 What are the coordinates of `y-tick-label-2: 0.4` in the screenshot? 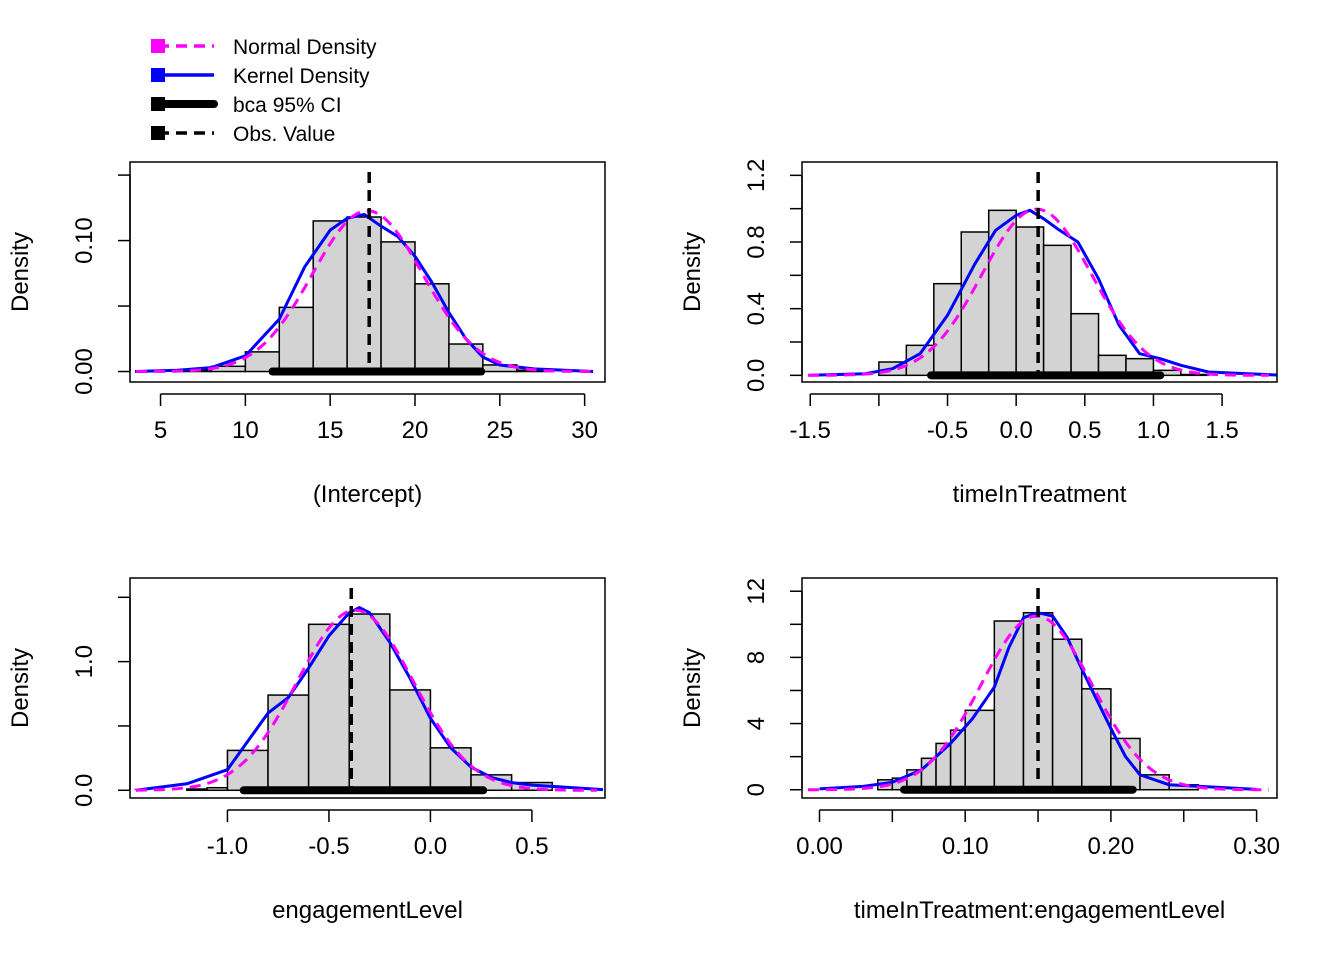 It's located at (756, 308).